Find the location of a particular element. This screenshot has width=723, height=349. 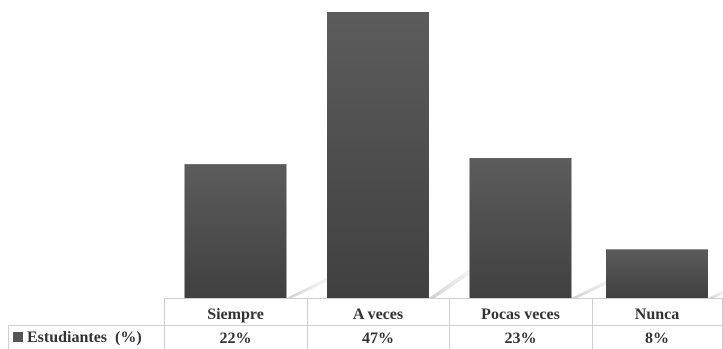

legend-swatch is located at coordinates (18, 337).